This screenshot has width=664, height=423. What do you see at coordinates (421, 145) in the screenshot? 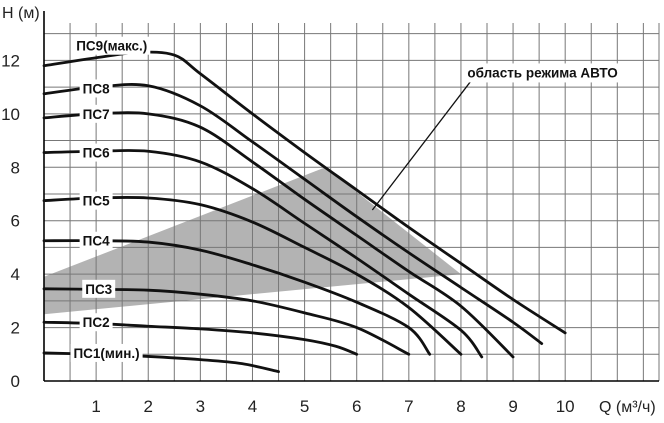
I see `auto-region-pointer` at bounding box center [421, 145].